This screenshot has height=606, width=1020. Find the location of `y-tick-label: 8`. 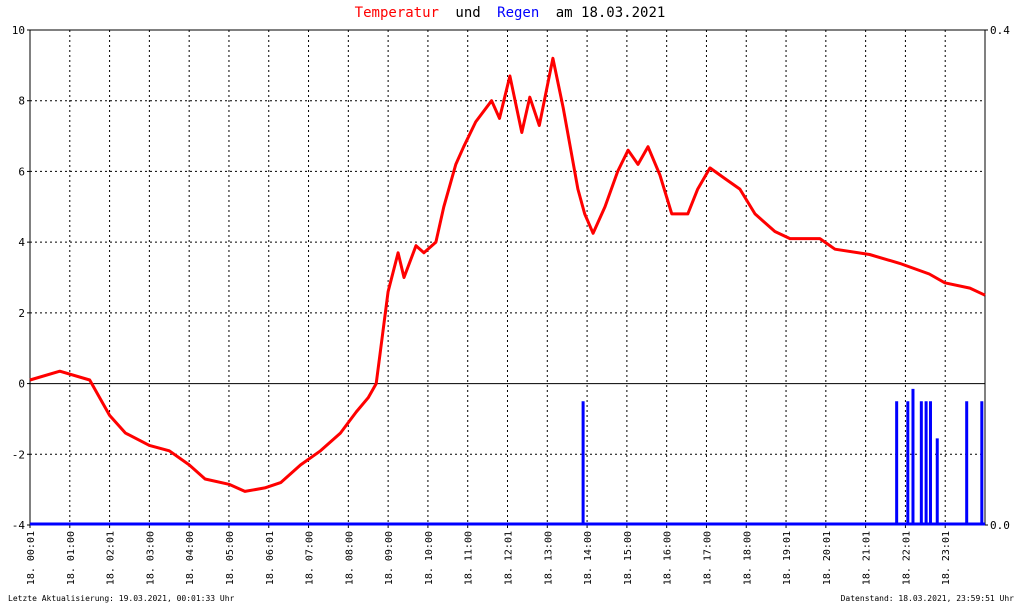

y-tick-label: 8 is located at coordinates (21, 101).